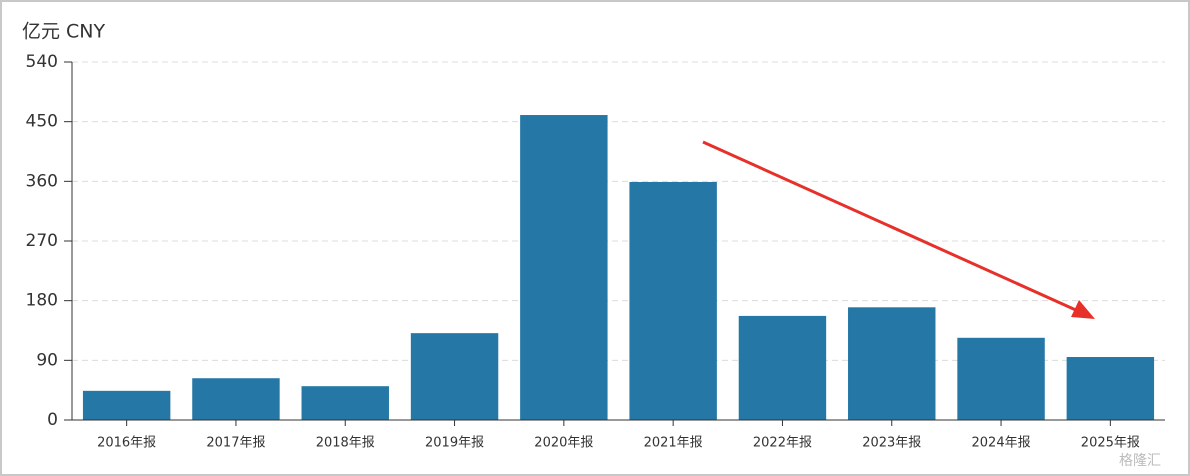 The width and height of the screenshot is (1190, 476). I want to click on x-tick-label: 2025年报, so click(1110, 443).